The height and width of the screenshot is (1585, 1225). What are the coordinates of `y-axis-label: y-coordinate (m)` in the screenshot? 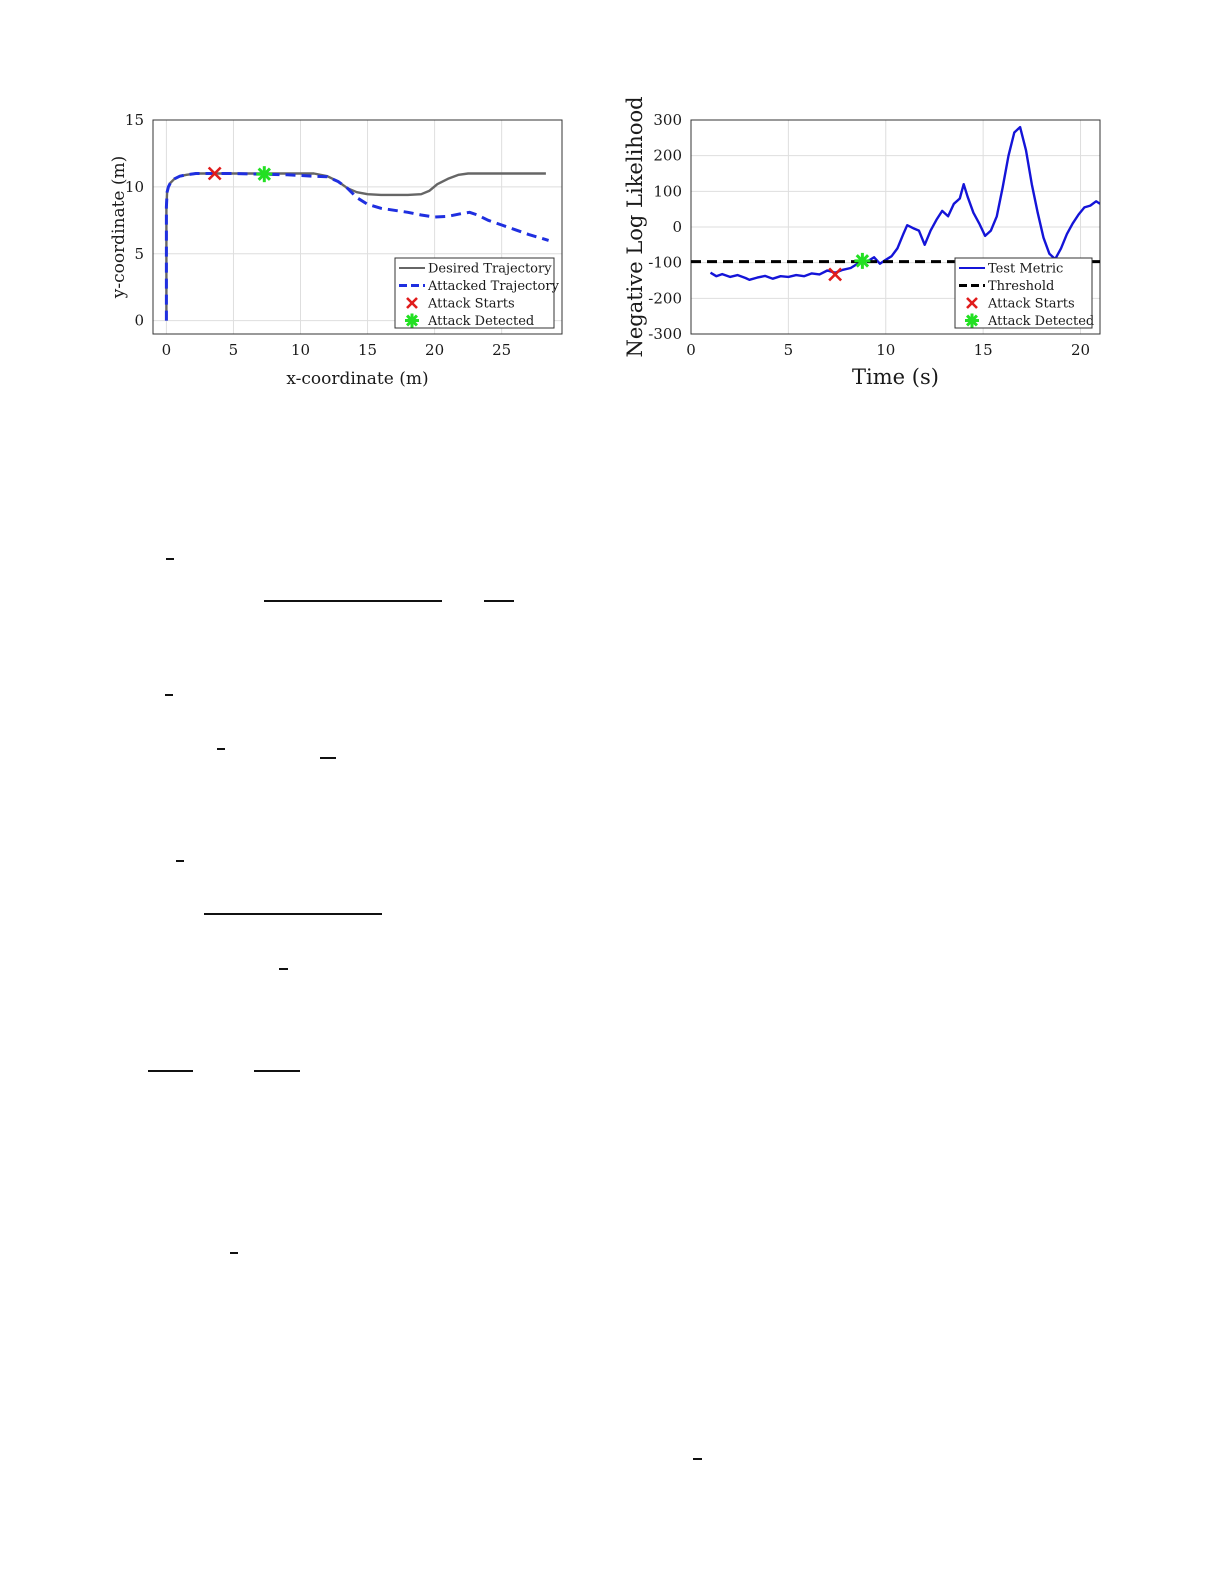 It's located at (119, 228).